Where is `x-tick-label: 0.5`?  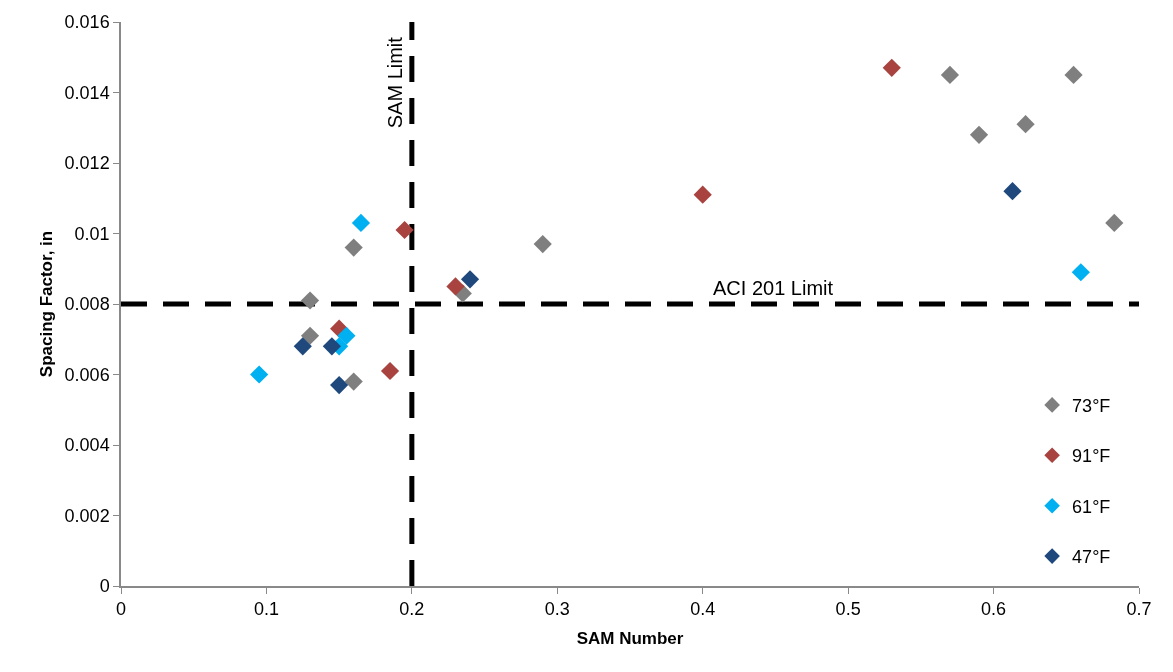 x-tick-label: 0.5 is located at coordinates (848, 609).